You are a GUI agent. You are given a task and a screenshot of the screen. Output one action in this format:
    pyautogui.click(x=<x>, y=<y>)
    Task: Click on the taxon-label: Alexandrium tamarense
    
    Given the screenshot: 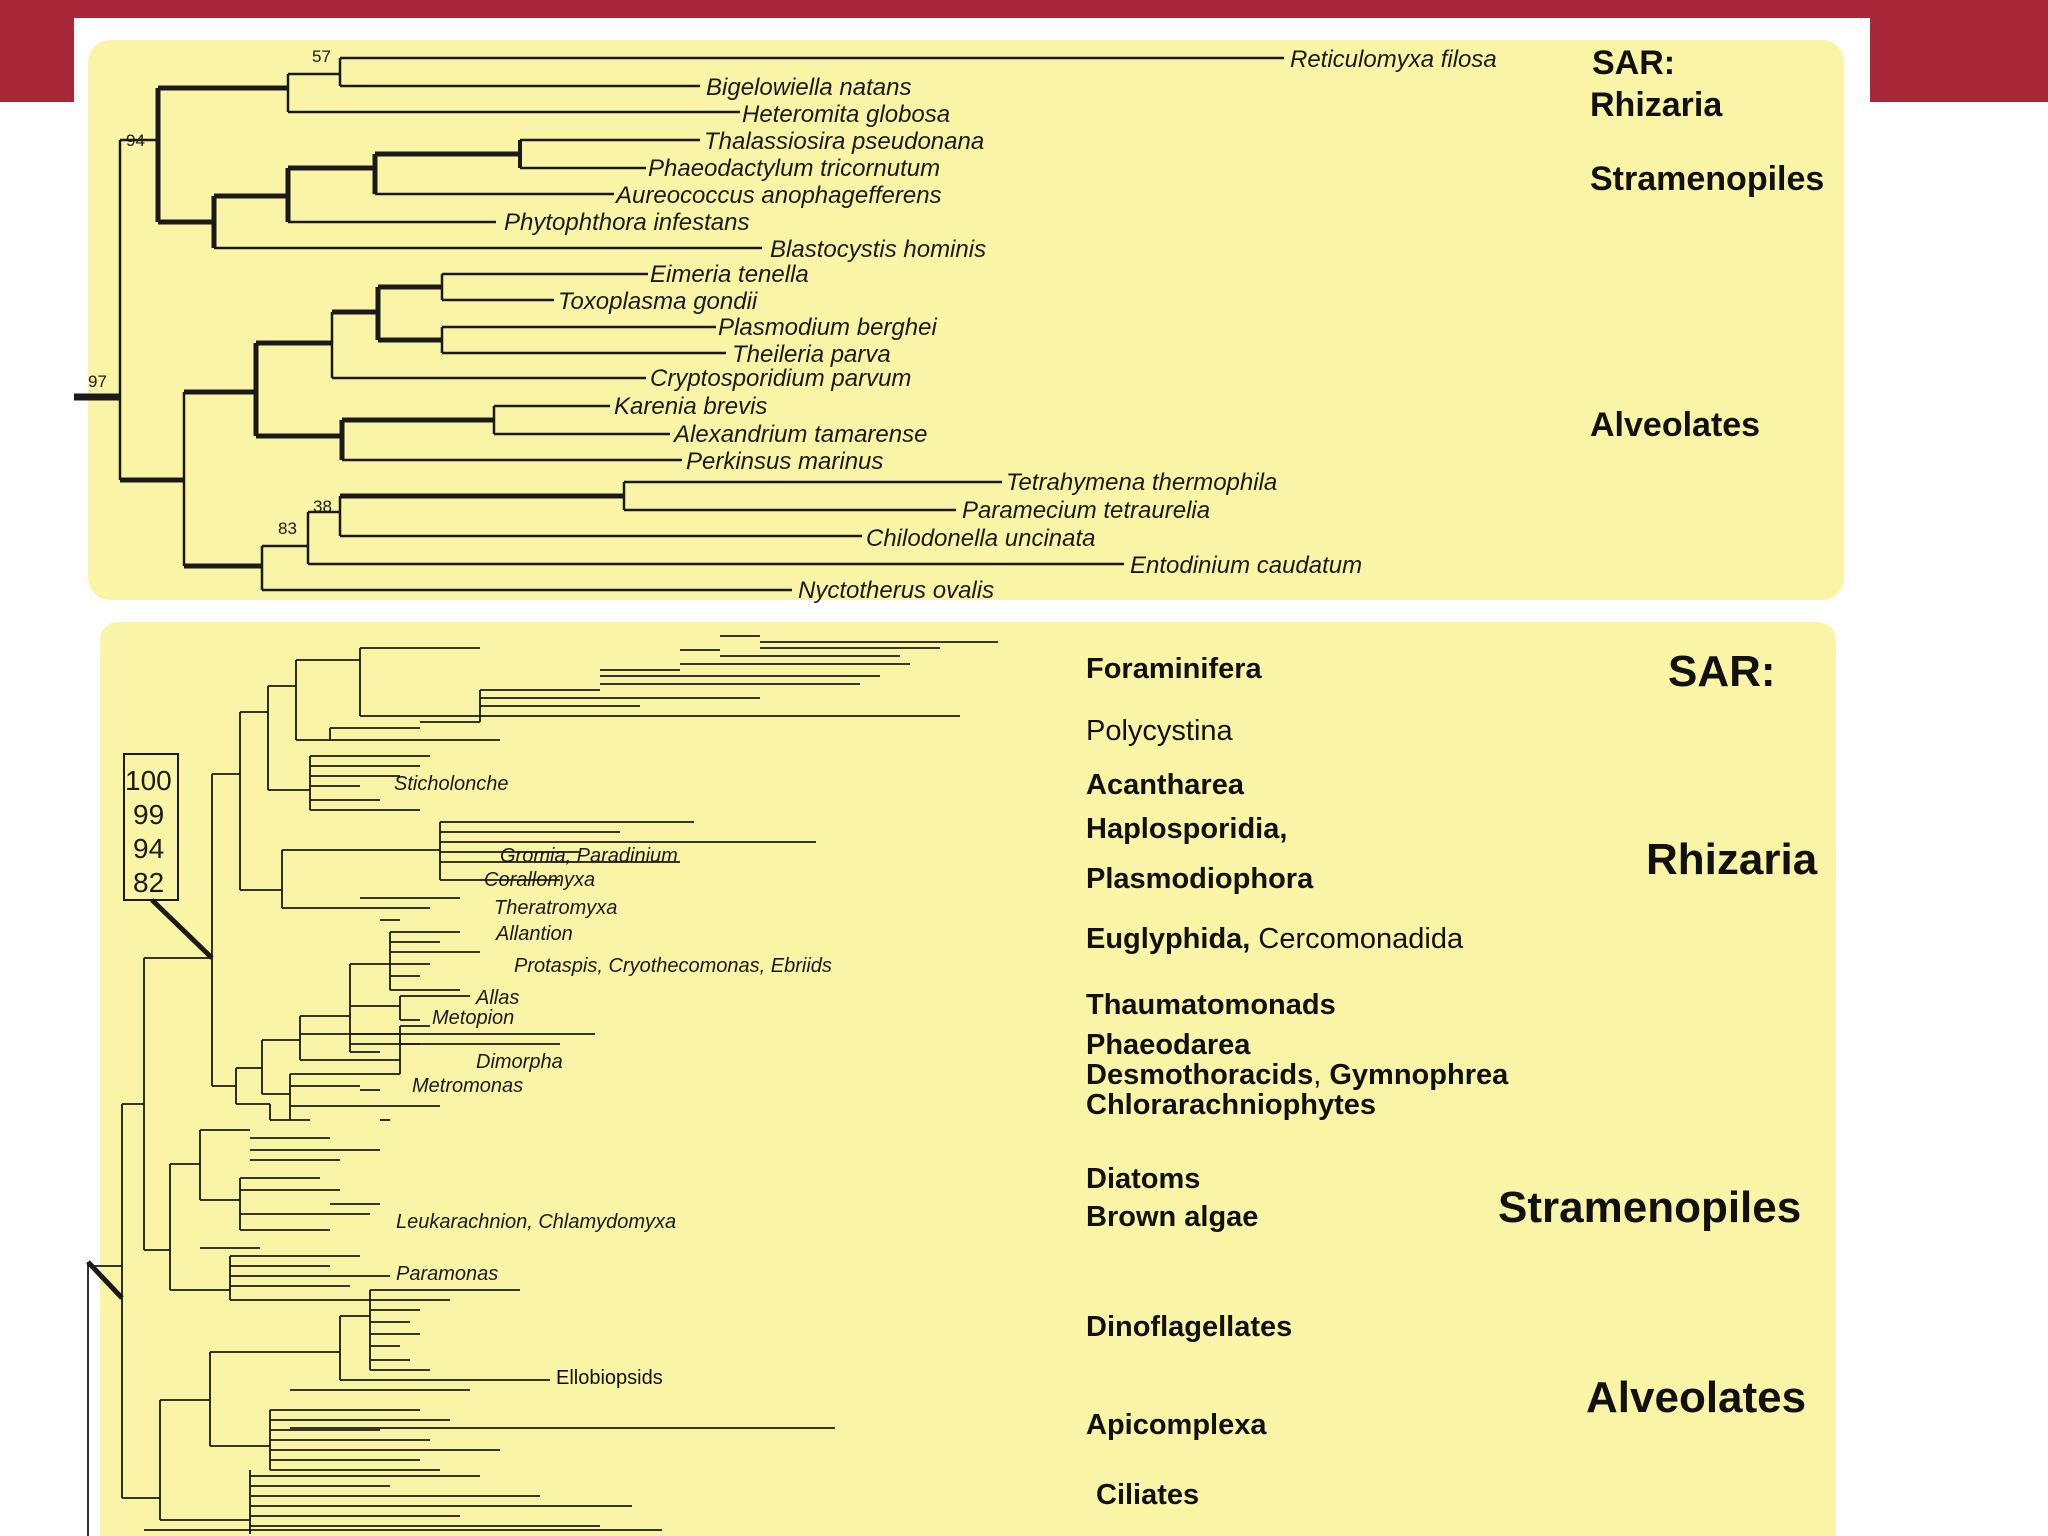 What is the action you would take?
    pyautogui.click(x=799, y=434)
    